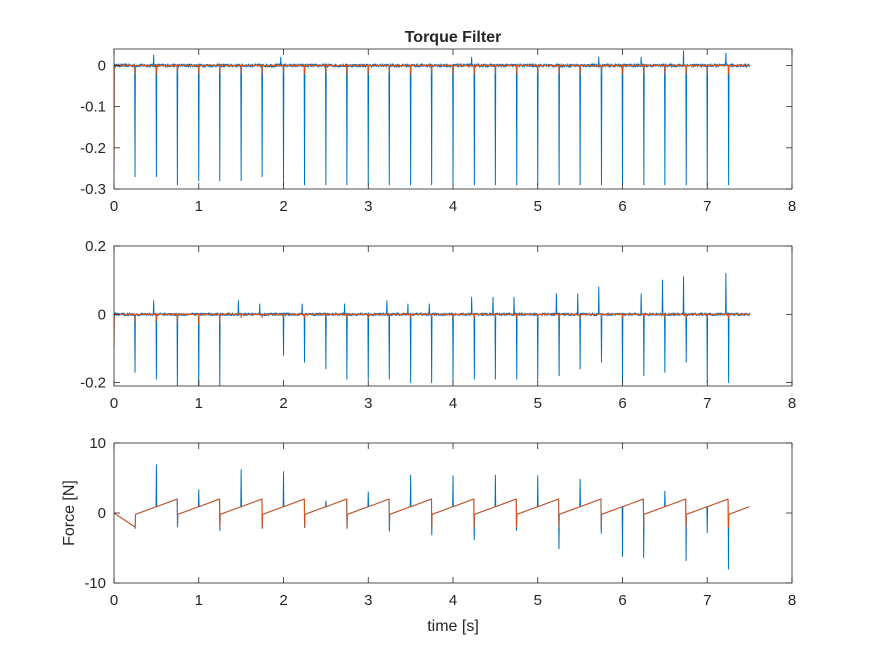 This screenshot has width=875, height=656. Describe the element at coordinates (95, 583) in the screenshot. I see `y-tick-label: -10` at that location.